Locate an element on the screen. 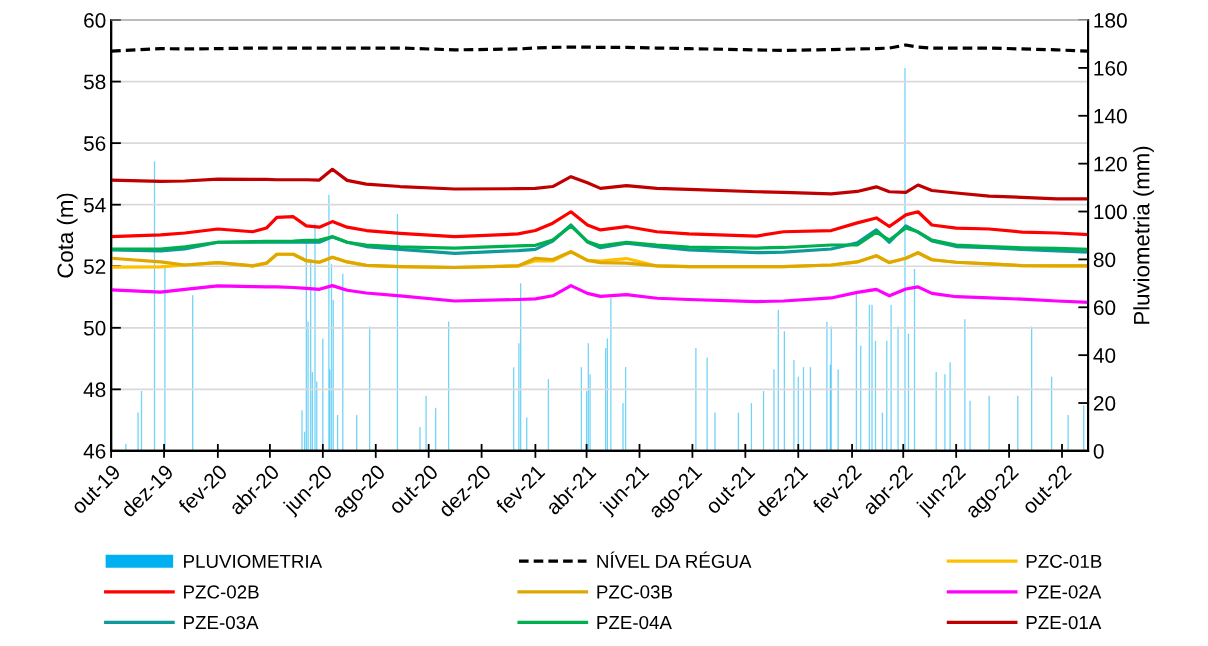  y-axis-title: Cota (m) is located at coordinates (67, 235).